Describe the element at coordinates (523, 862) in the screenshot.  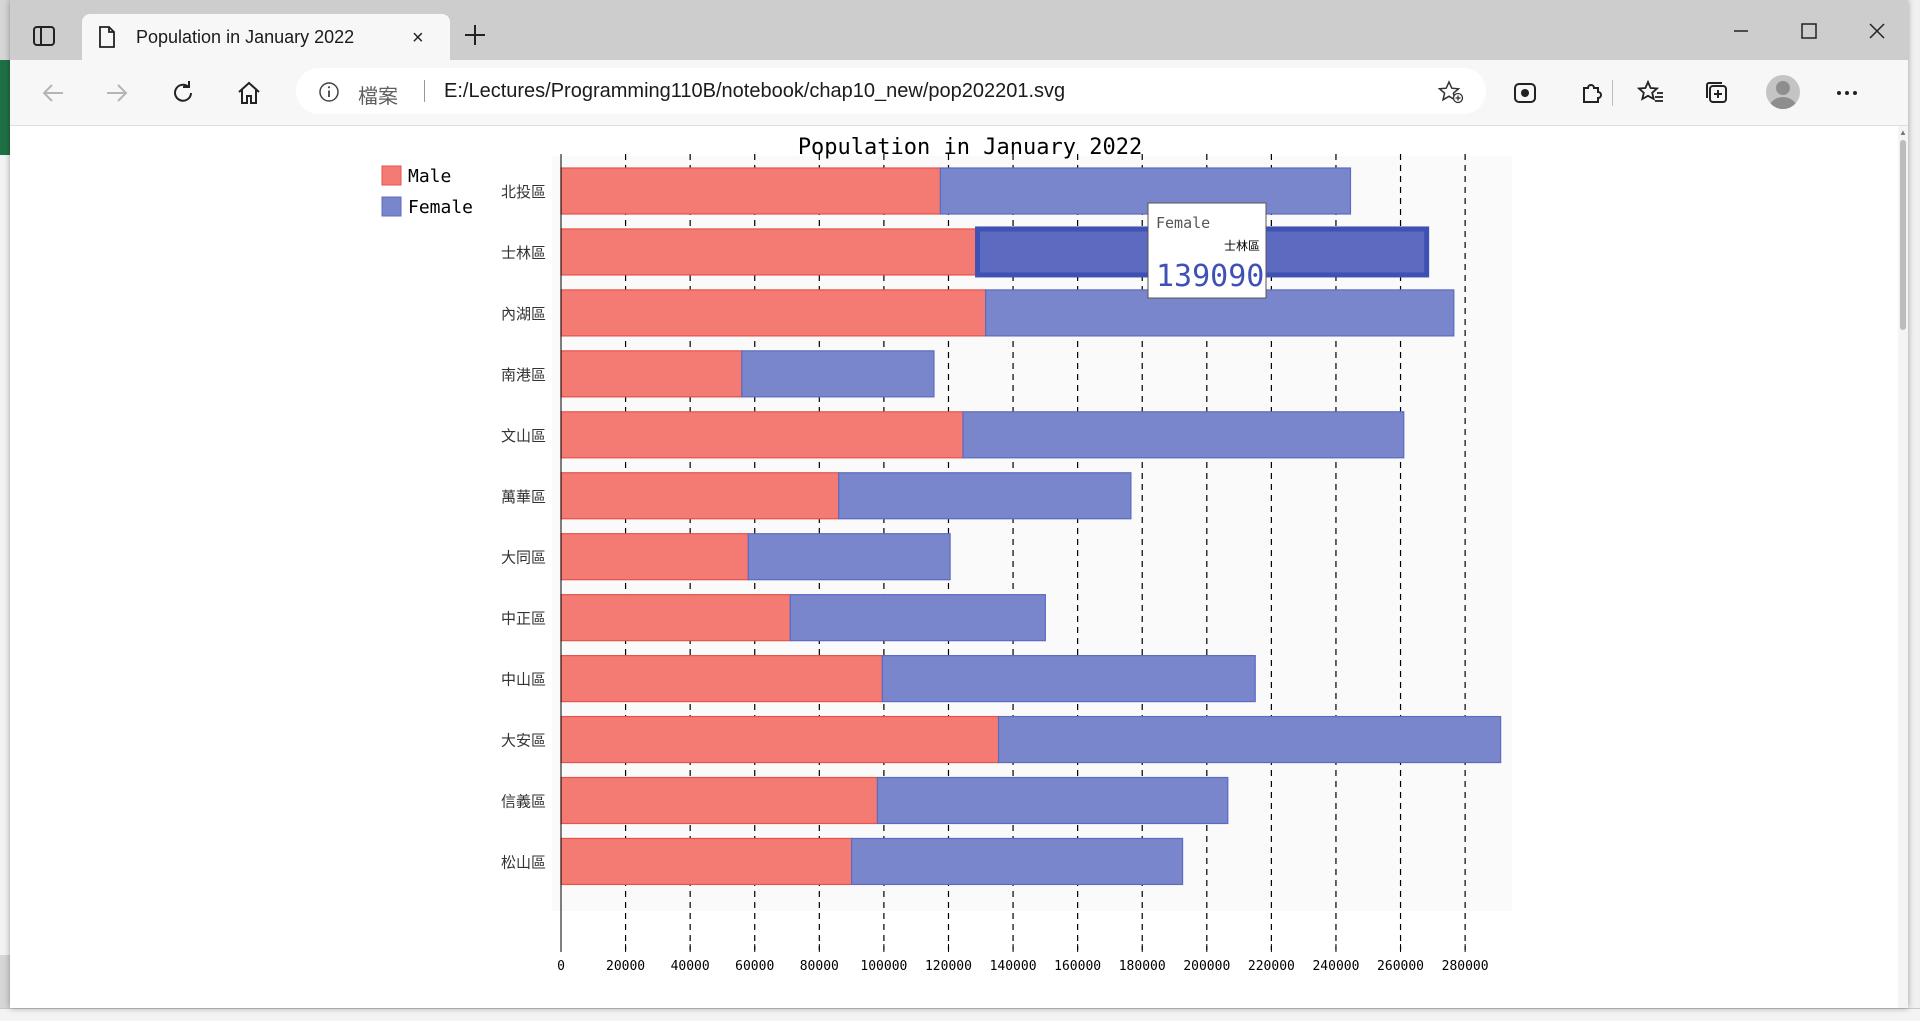
I see `category-label: 松山區` at that location.